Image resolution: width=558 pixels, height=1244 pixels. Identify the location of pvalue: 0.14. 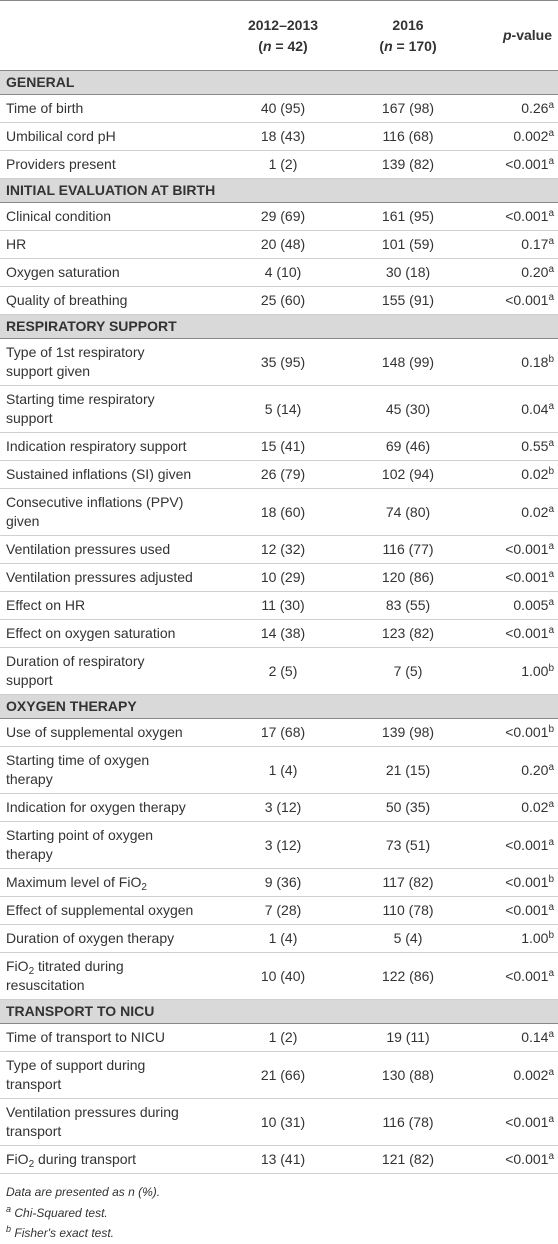
(535, 1037).